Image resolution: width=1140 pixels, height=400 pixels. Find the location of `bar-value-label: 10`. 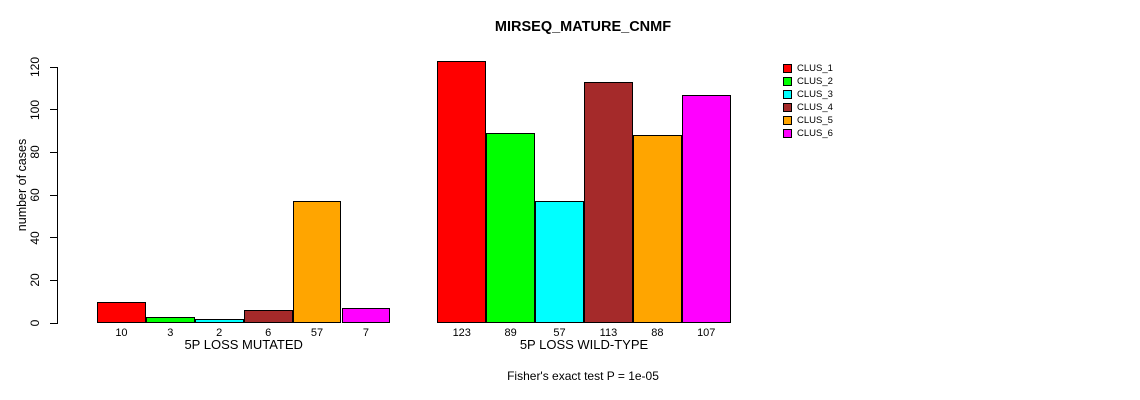

bar-value-label: 10 is located at coordinates (121, 332).